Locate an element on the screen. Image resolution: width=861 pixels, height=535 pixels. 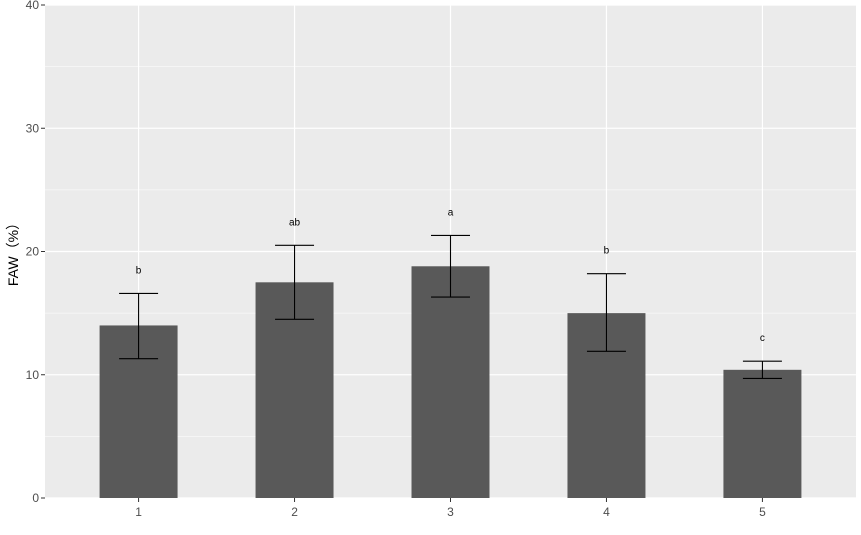
significance-label: a is located at coordinates (451, 212).